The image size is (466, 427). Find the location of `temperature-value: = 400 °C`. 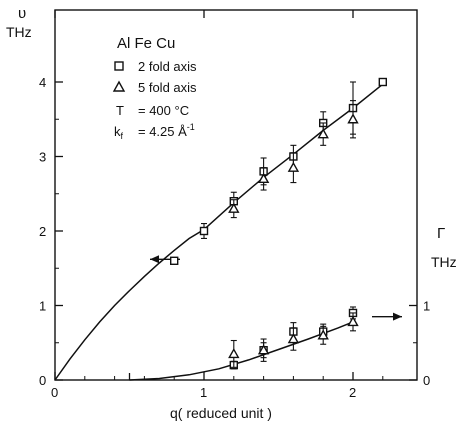

temperature-value: = 400 °C is located at coordinates (163, 110).